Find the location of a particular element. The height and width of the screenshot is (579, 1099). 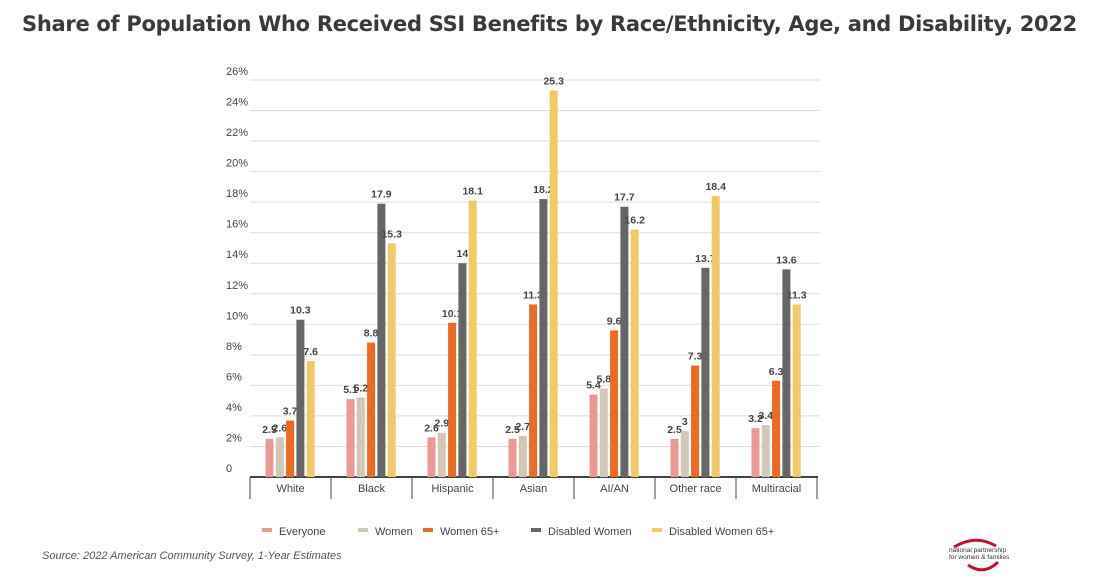

data-label: 3.7 is located at coordinates (290, 412).